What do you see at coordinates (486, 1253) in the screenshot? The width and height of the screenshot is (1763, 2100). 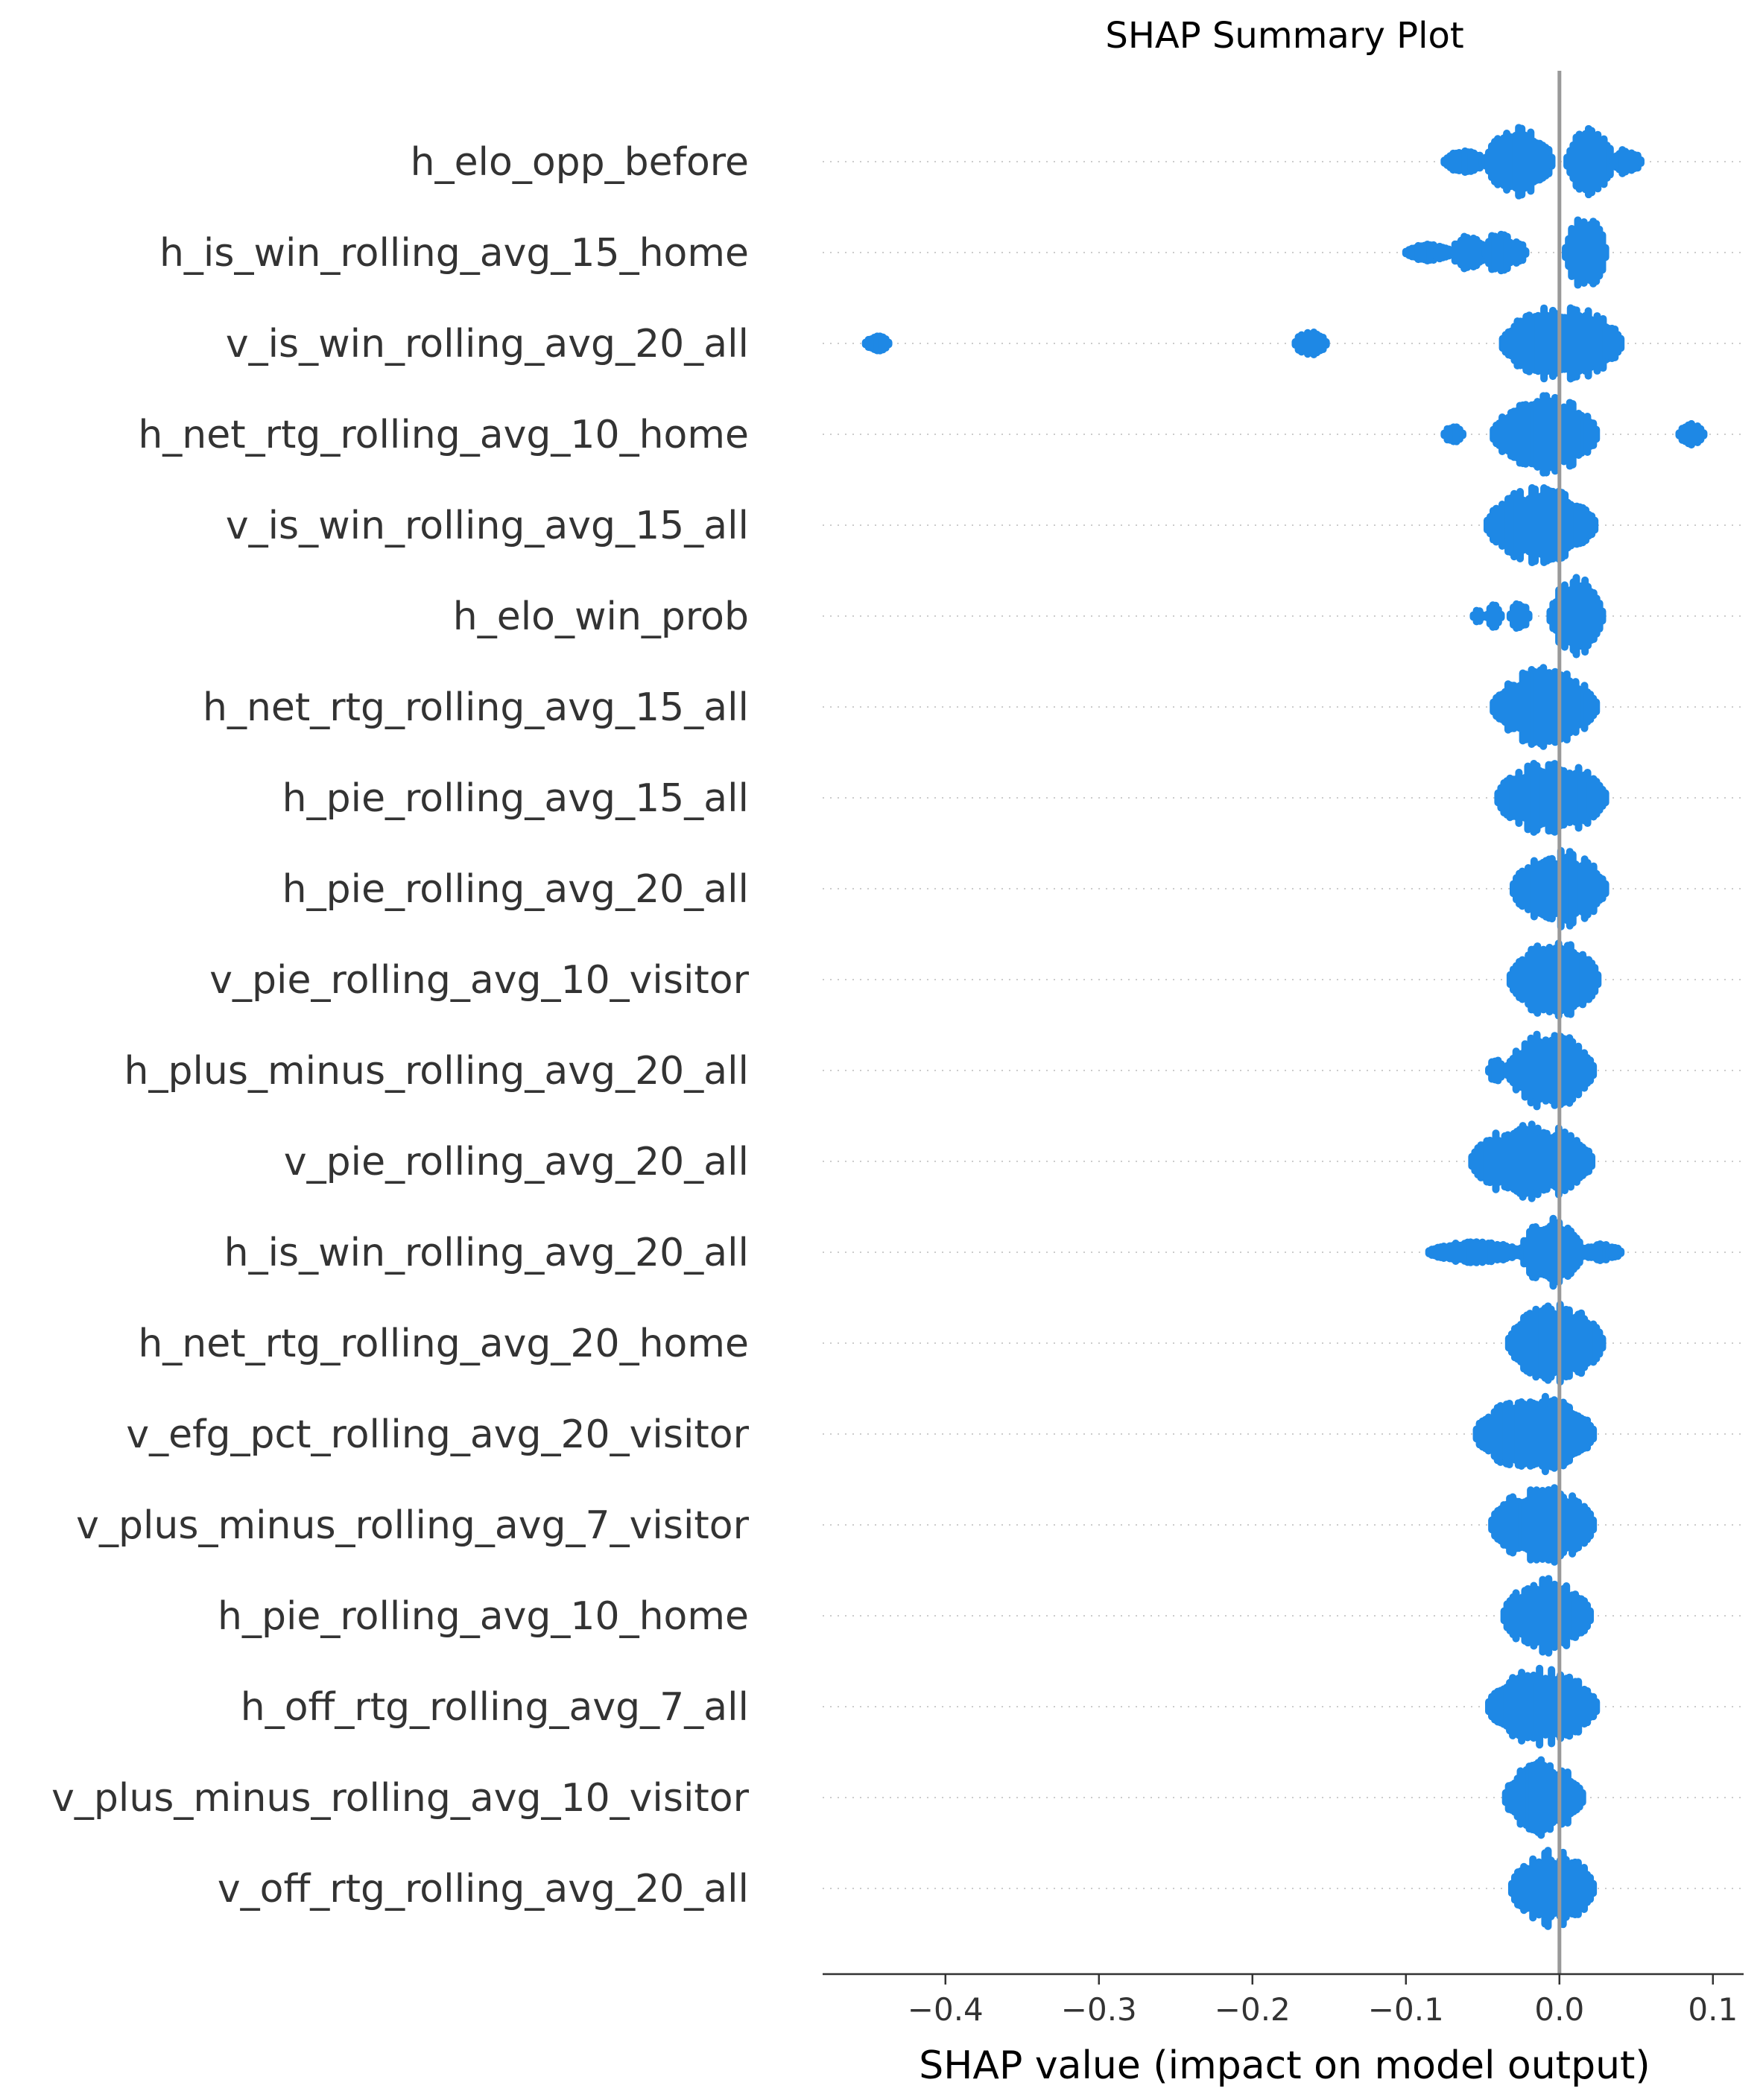 I see `feature-label: h_is_win_rolling_avg_20_all` at bounding box center [486, 1253].